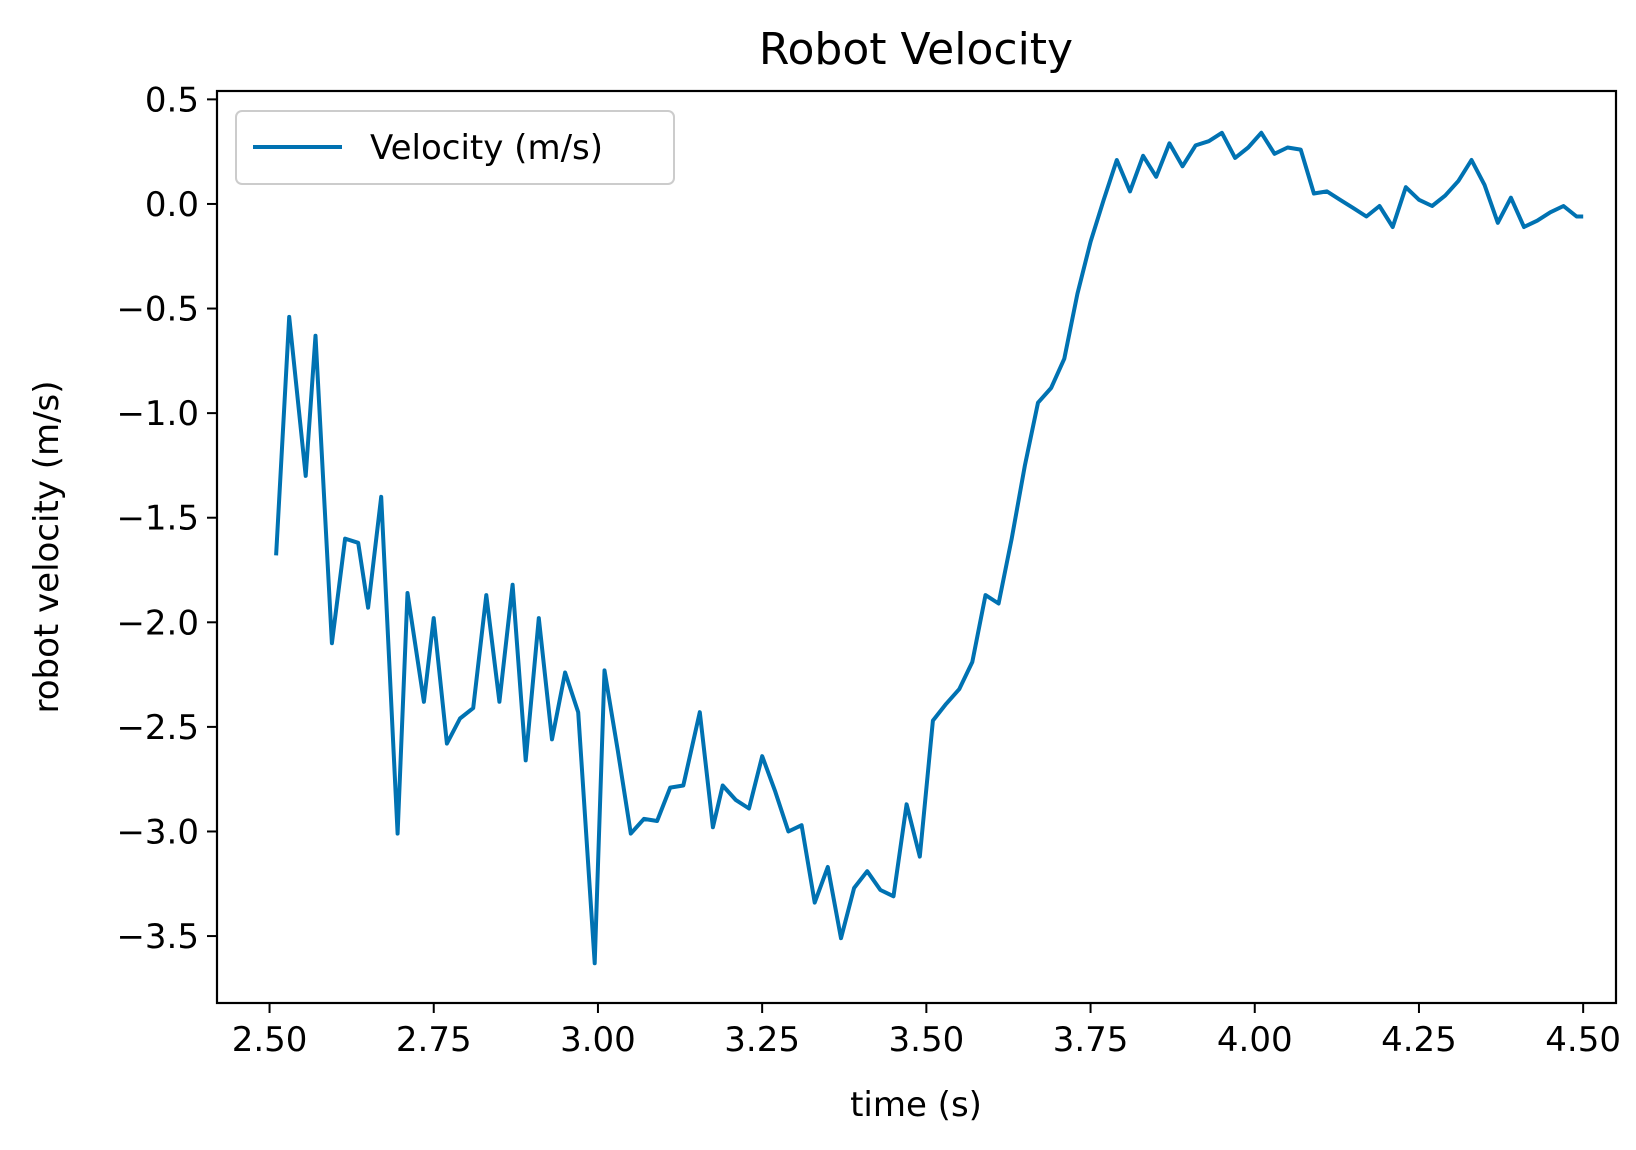 The width and height of the screenshot is (1636, 1150). I want to click on x-tick-label: 3.00, so click(598, 1040).